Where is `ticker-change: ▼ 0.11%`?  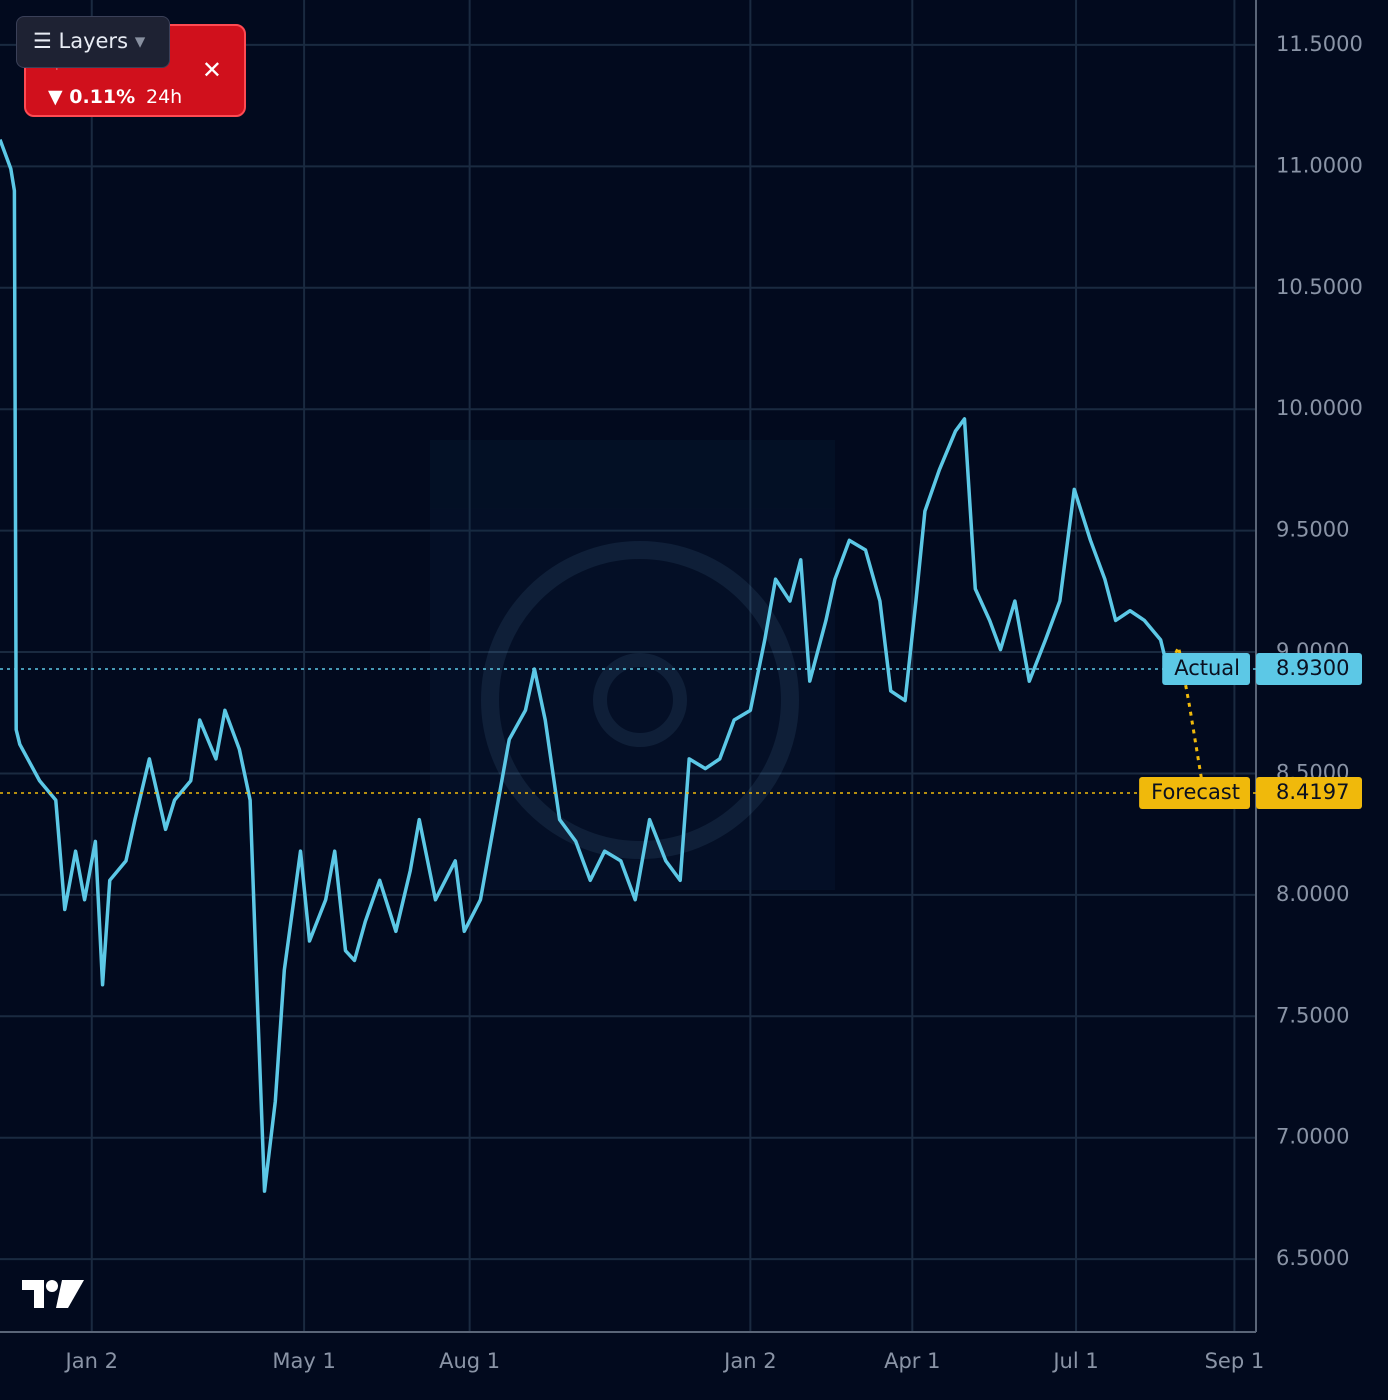
ticker-change: ▼ 0.11% is located at coordinates (92, 97).